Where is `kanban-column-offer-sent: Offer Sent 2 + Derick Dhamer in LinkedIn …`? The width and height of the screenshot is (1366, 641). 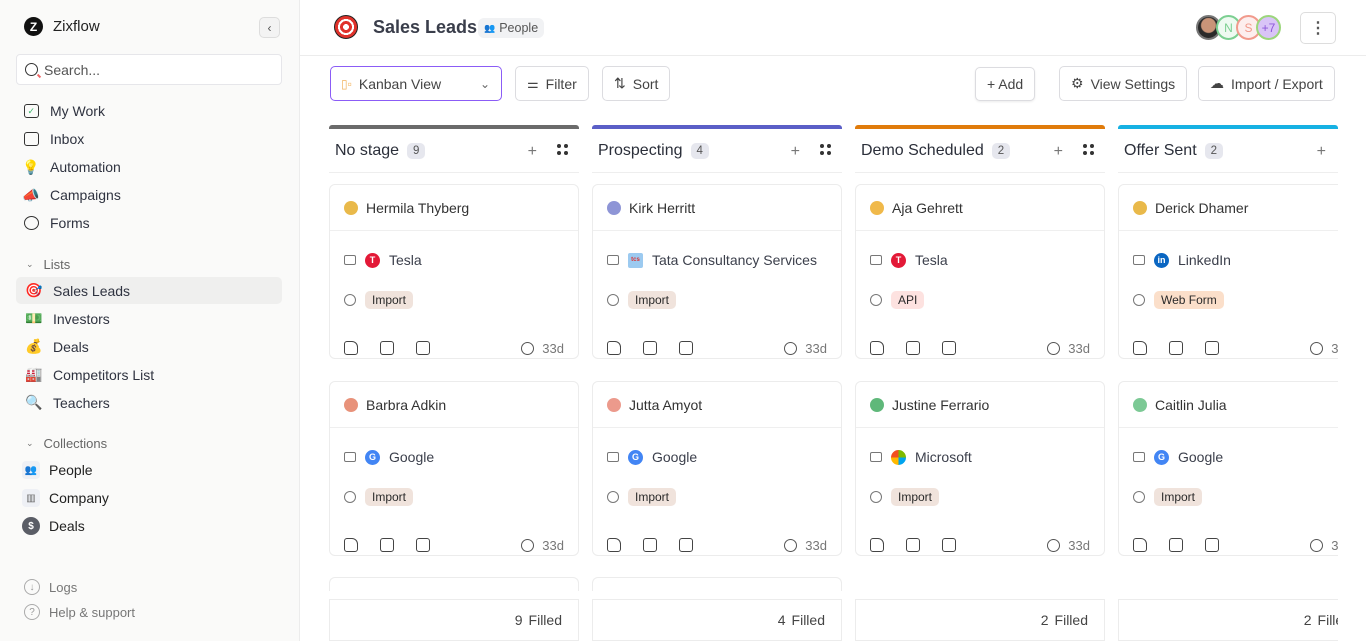
kanban-column-offer-sent: Offer Sent 2 + Derick Dhamer in LinkedIn … is located at coordinates (1228, 383).